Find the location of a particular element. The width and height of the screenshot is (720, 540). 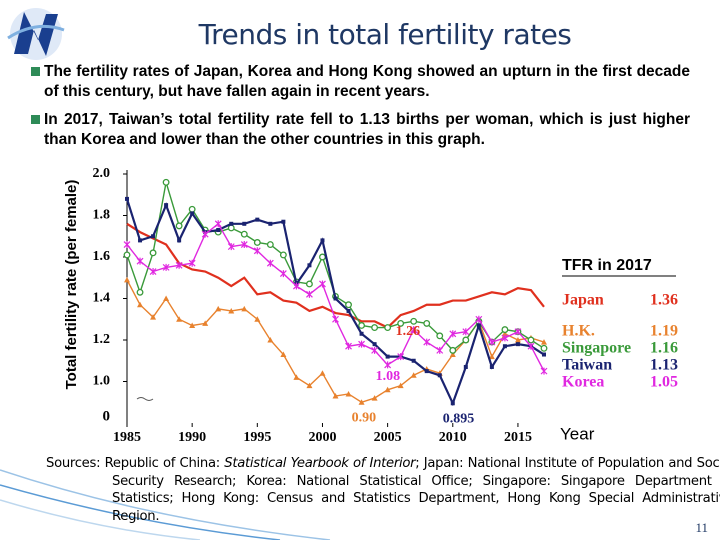

slide-title: Trends in total fertility rates is located at coordinates (385, 34).